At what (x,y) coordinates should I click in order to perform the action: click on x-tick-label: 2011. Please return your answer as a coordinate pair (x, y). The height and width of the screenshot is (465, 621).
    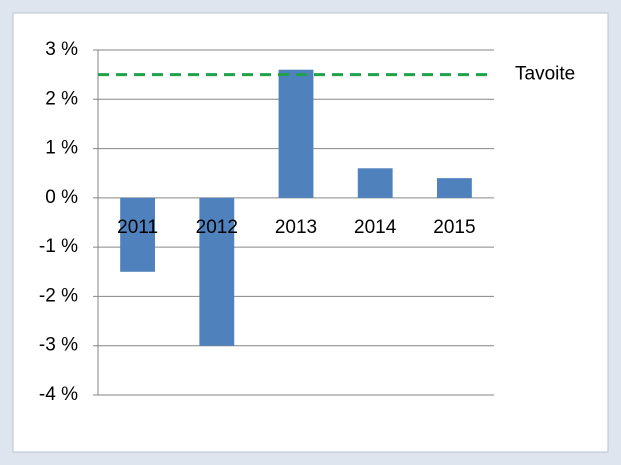
    Looking at the image, I should click on (137, 227).